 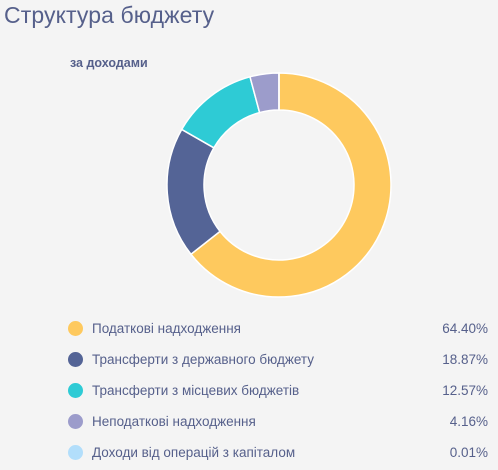 What do you see at coordinates (468, 421) in the screenshot?
I see `legend-value: 4.16%` at bounding box center [468, 421].